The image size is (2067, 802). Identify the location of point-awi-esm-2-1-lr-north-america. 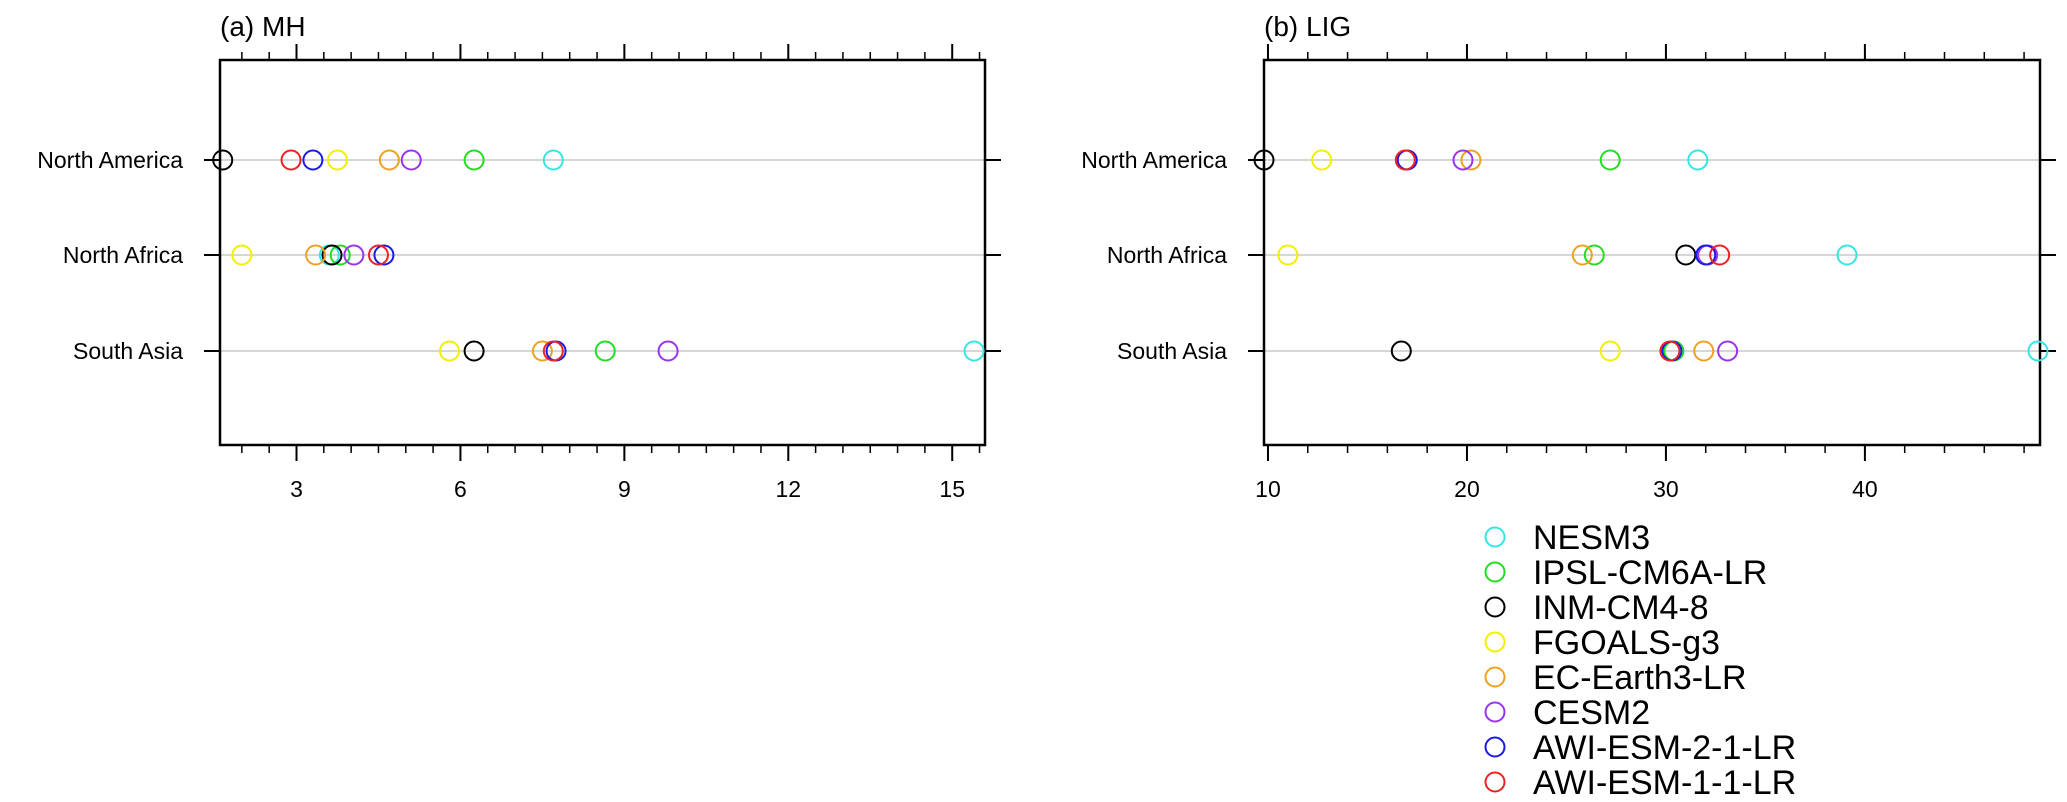
(313, 160).